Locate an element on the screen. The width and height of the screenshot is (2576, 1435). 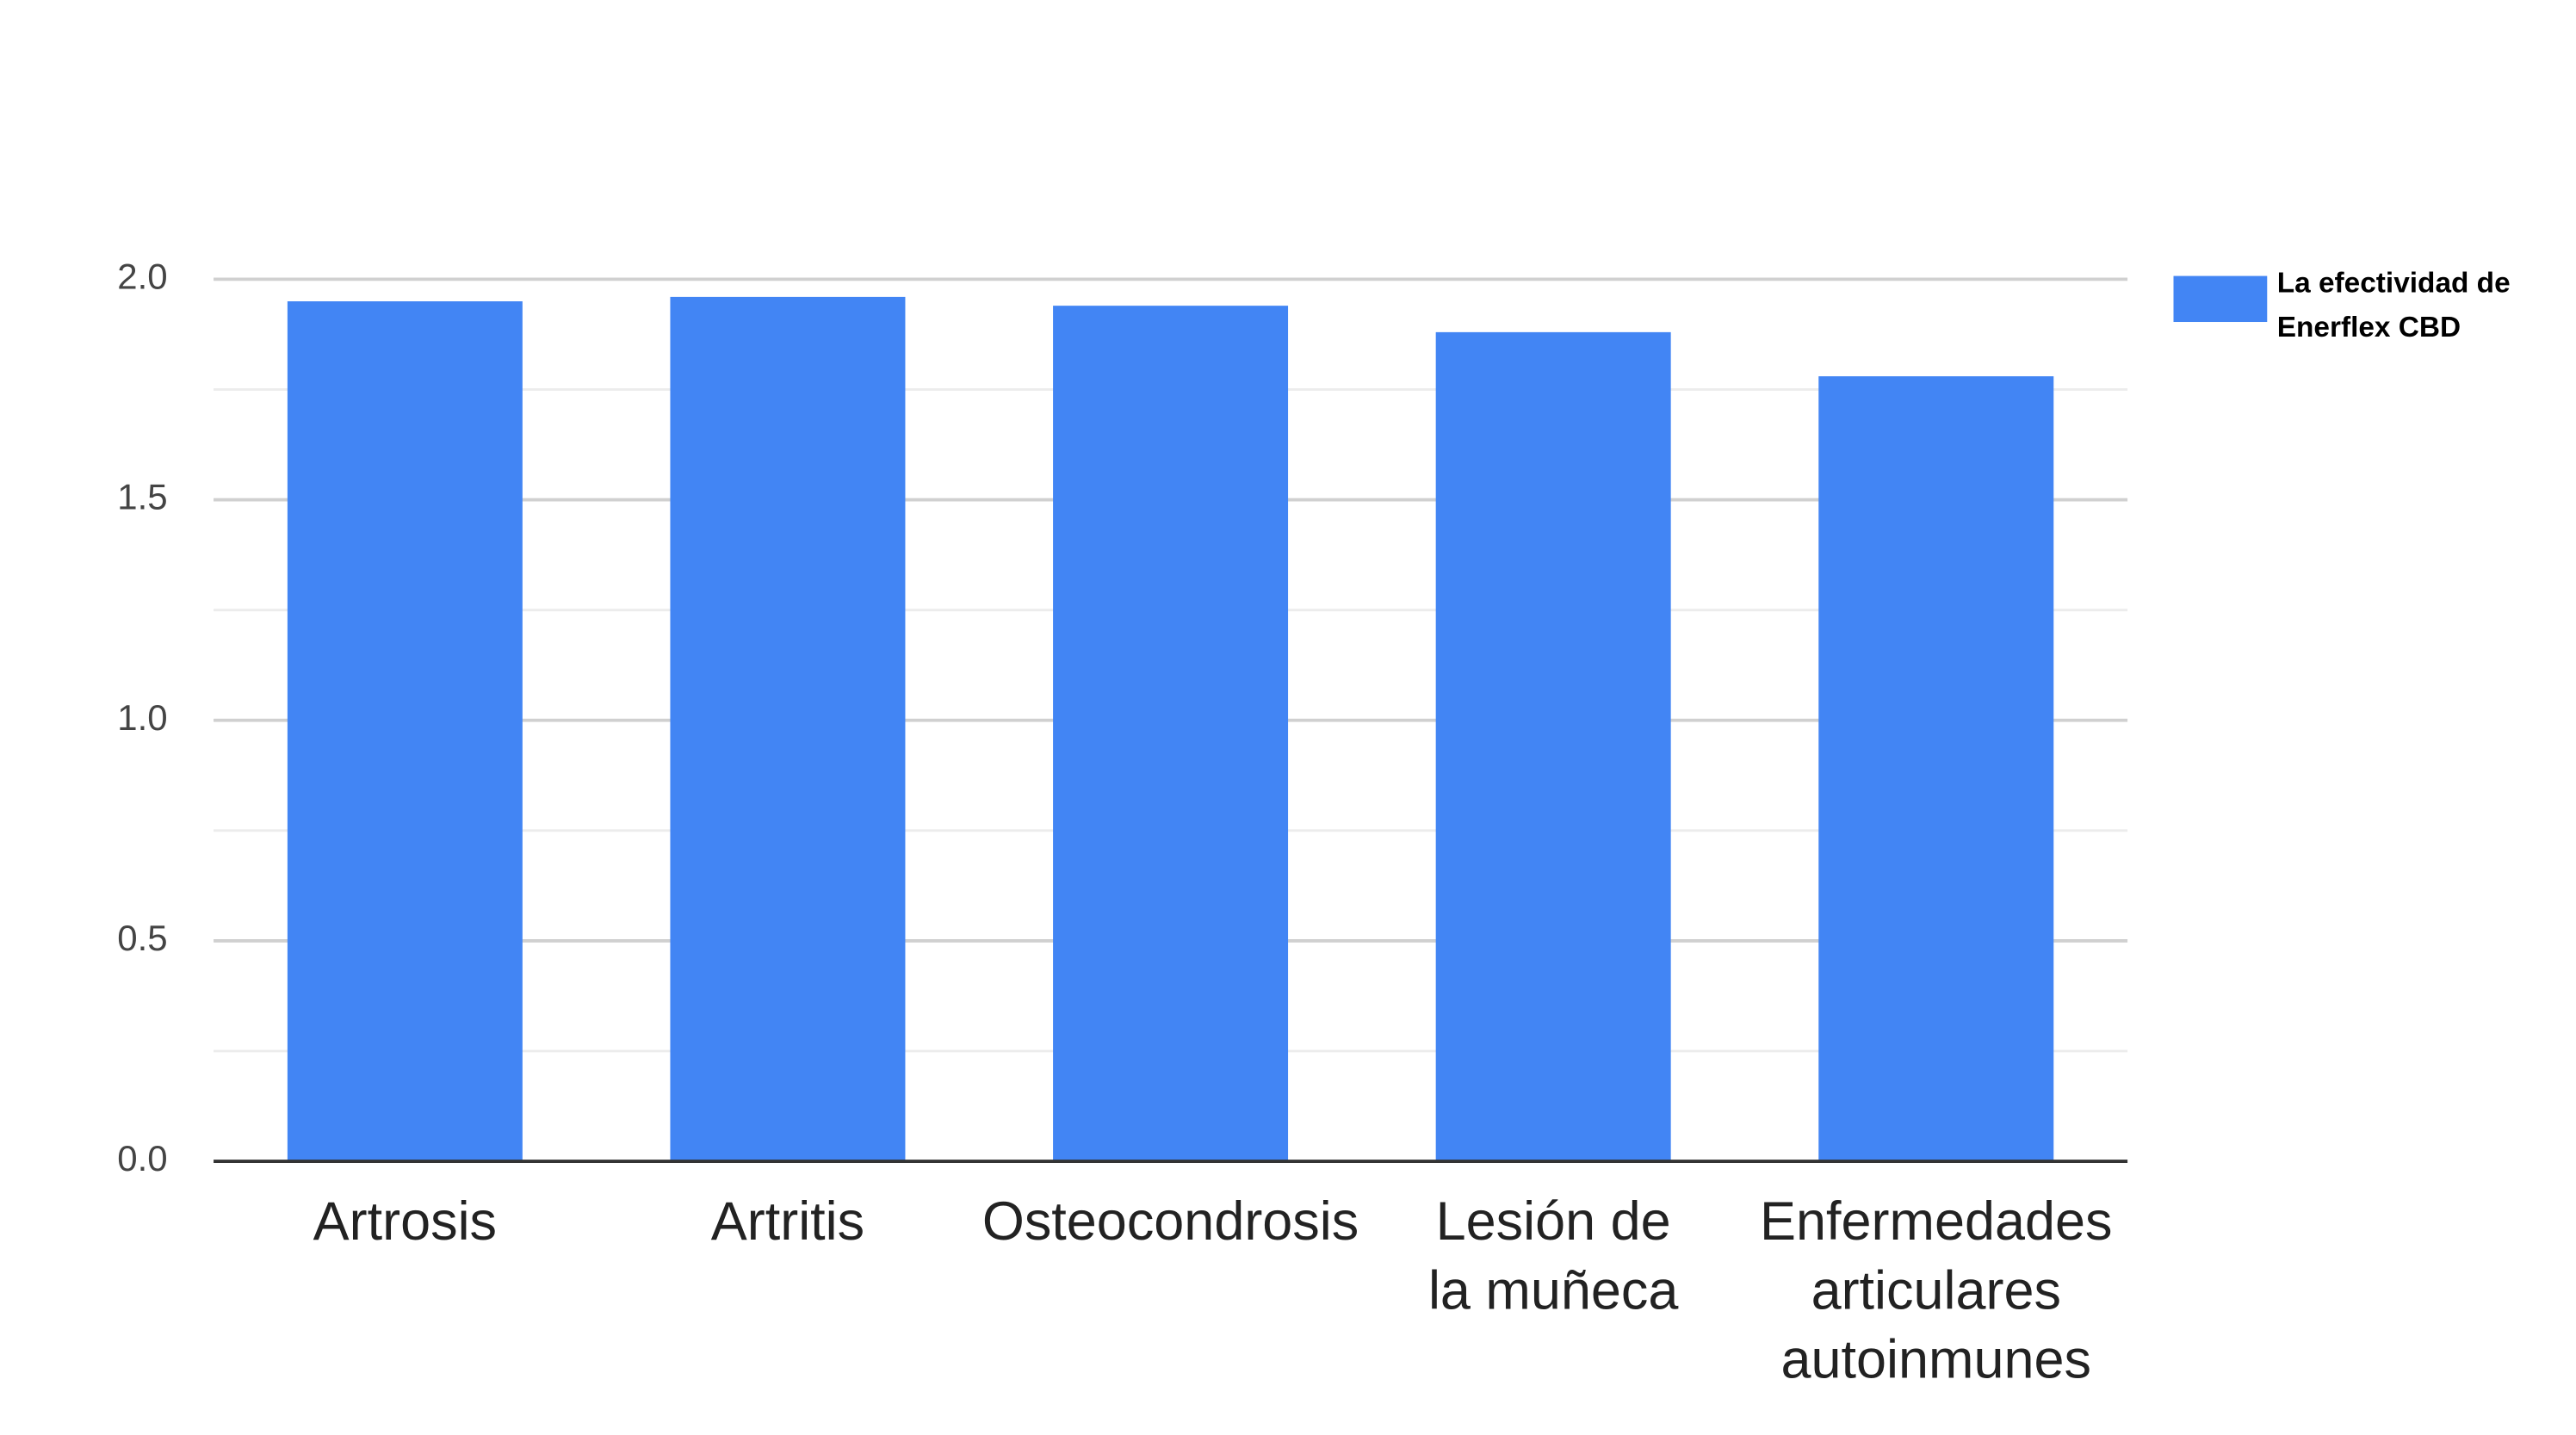
y-tick-label: 1.5 is located at coordinates (142, 497).